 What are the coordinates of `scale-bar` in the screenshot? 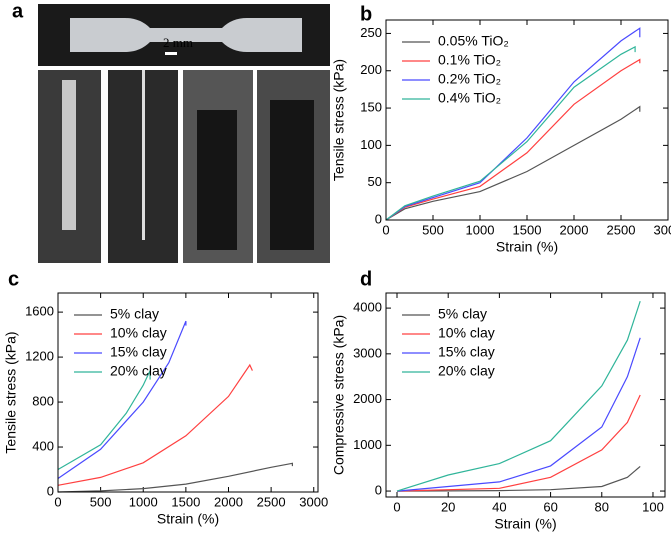 It's located at (171, 53).